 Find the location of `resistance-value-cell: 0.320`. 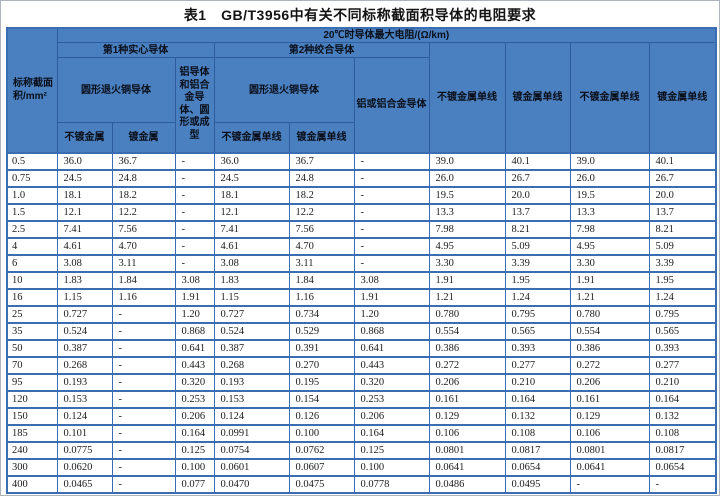

resistance-value-cell: 0.320 is located at coordinates (391, 382).